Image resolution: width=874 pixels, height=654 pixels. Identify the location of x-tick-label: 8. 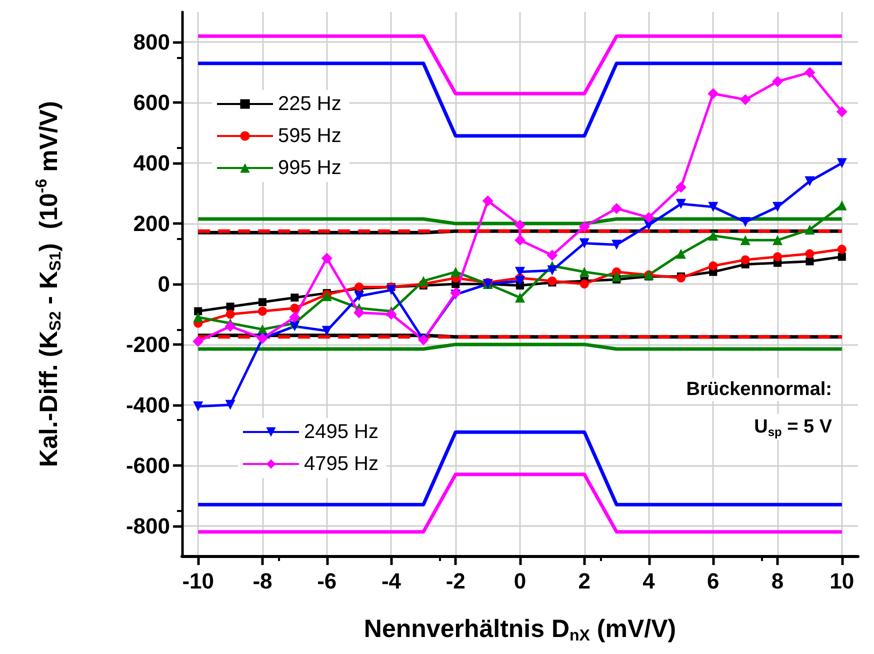
(777, 581).